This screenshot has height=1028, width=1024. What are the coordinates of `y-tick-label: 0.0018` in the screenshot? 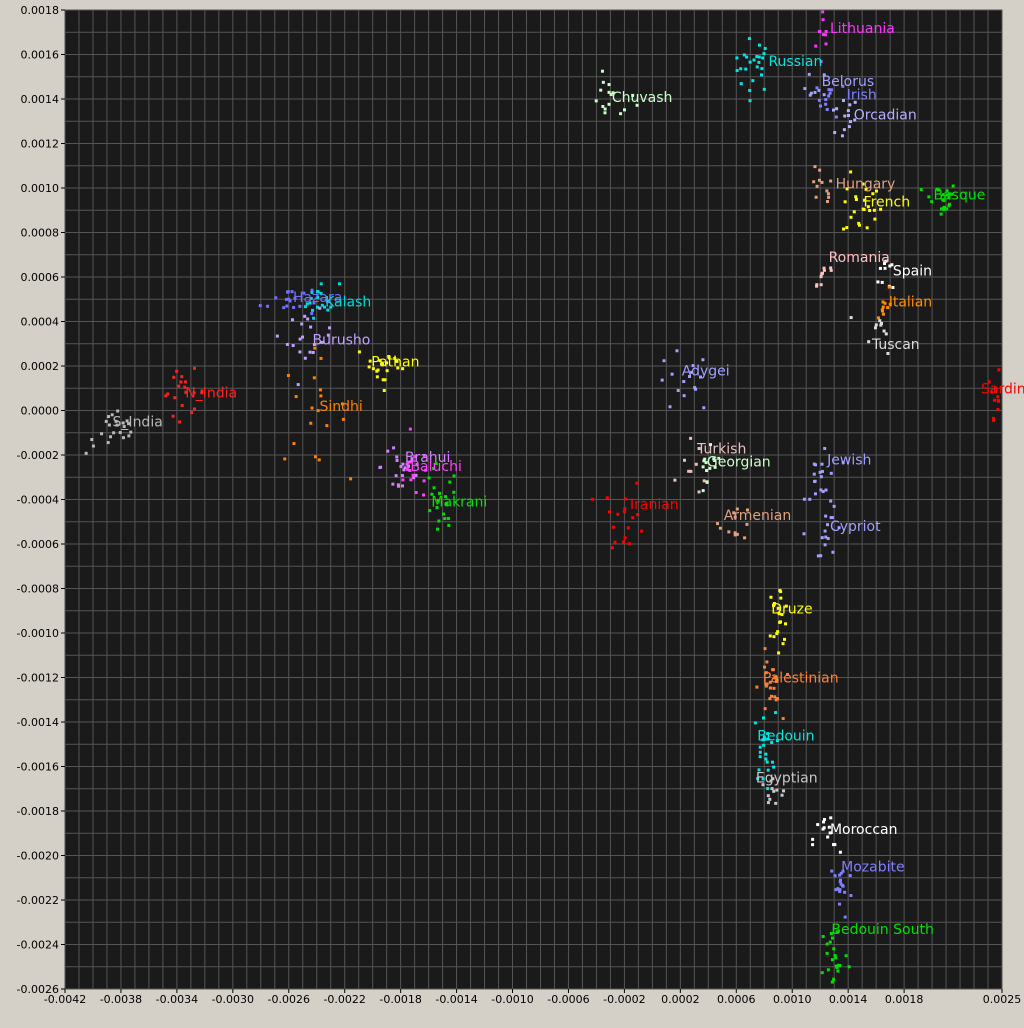 It's located at (40, 10).